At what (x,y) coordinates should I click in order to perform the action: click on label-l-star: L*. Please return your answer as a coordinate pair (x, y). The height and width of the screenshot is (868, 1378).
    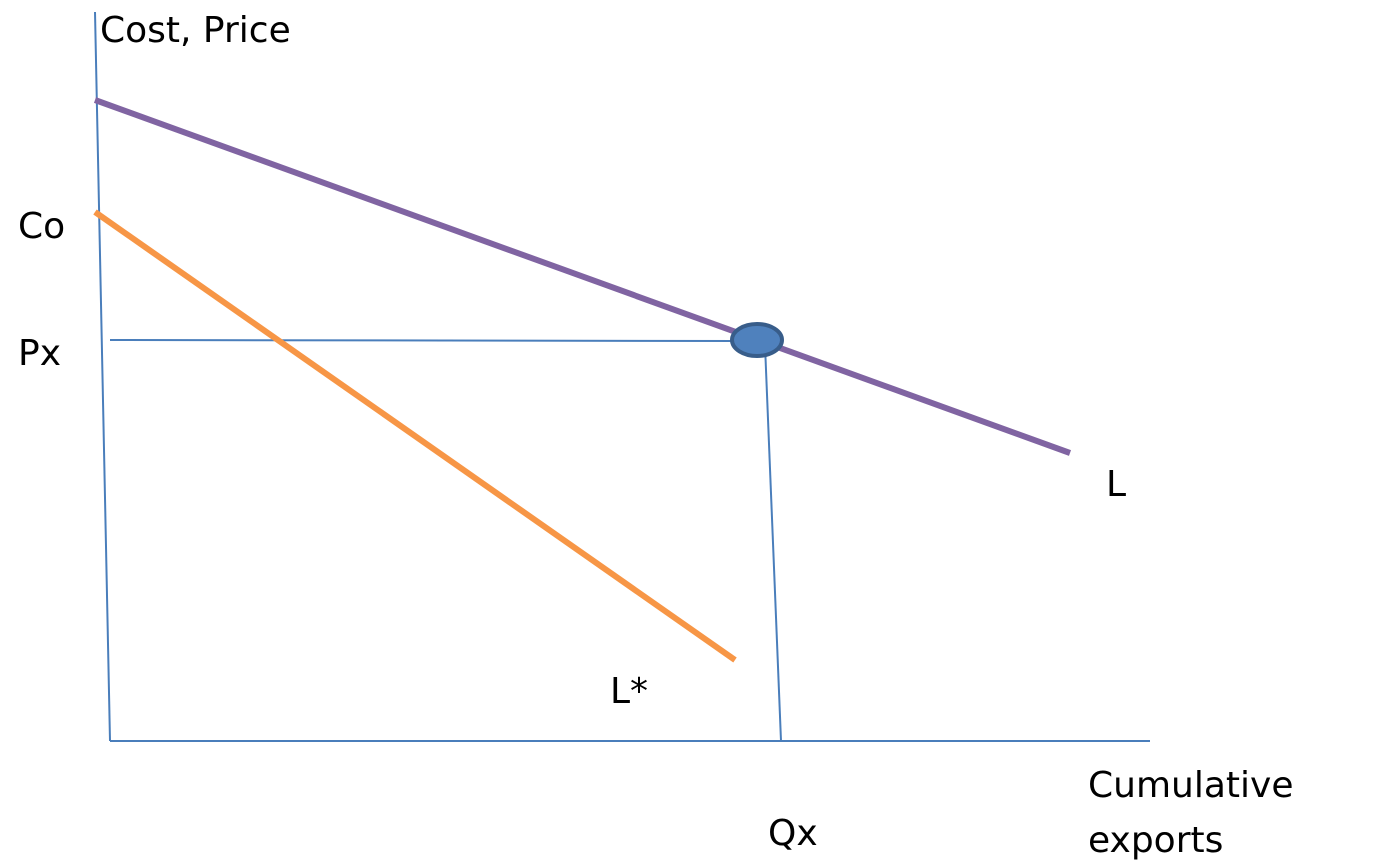
    Looking at the image, I should click on (629, 691).